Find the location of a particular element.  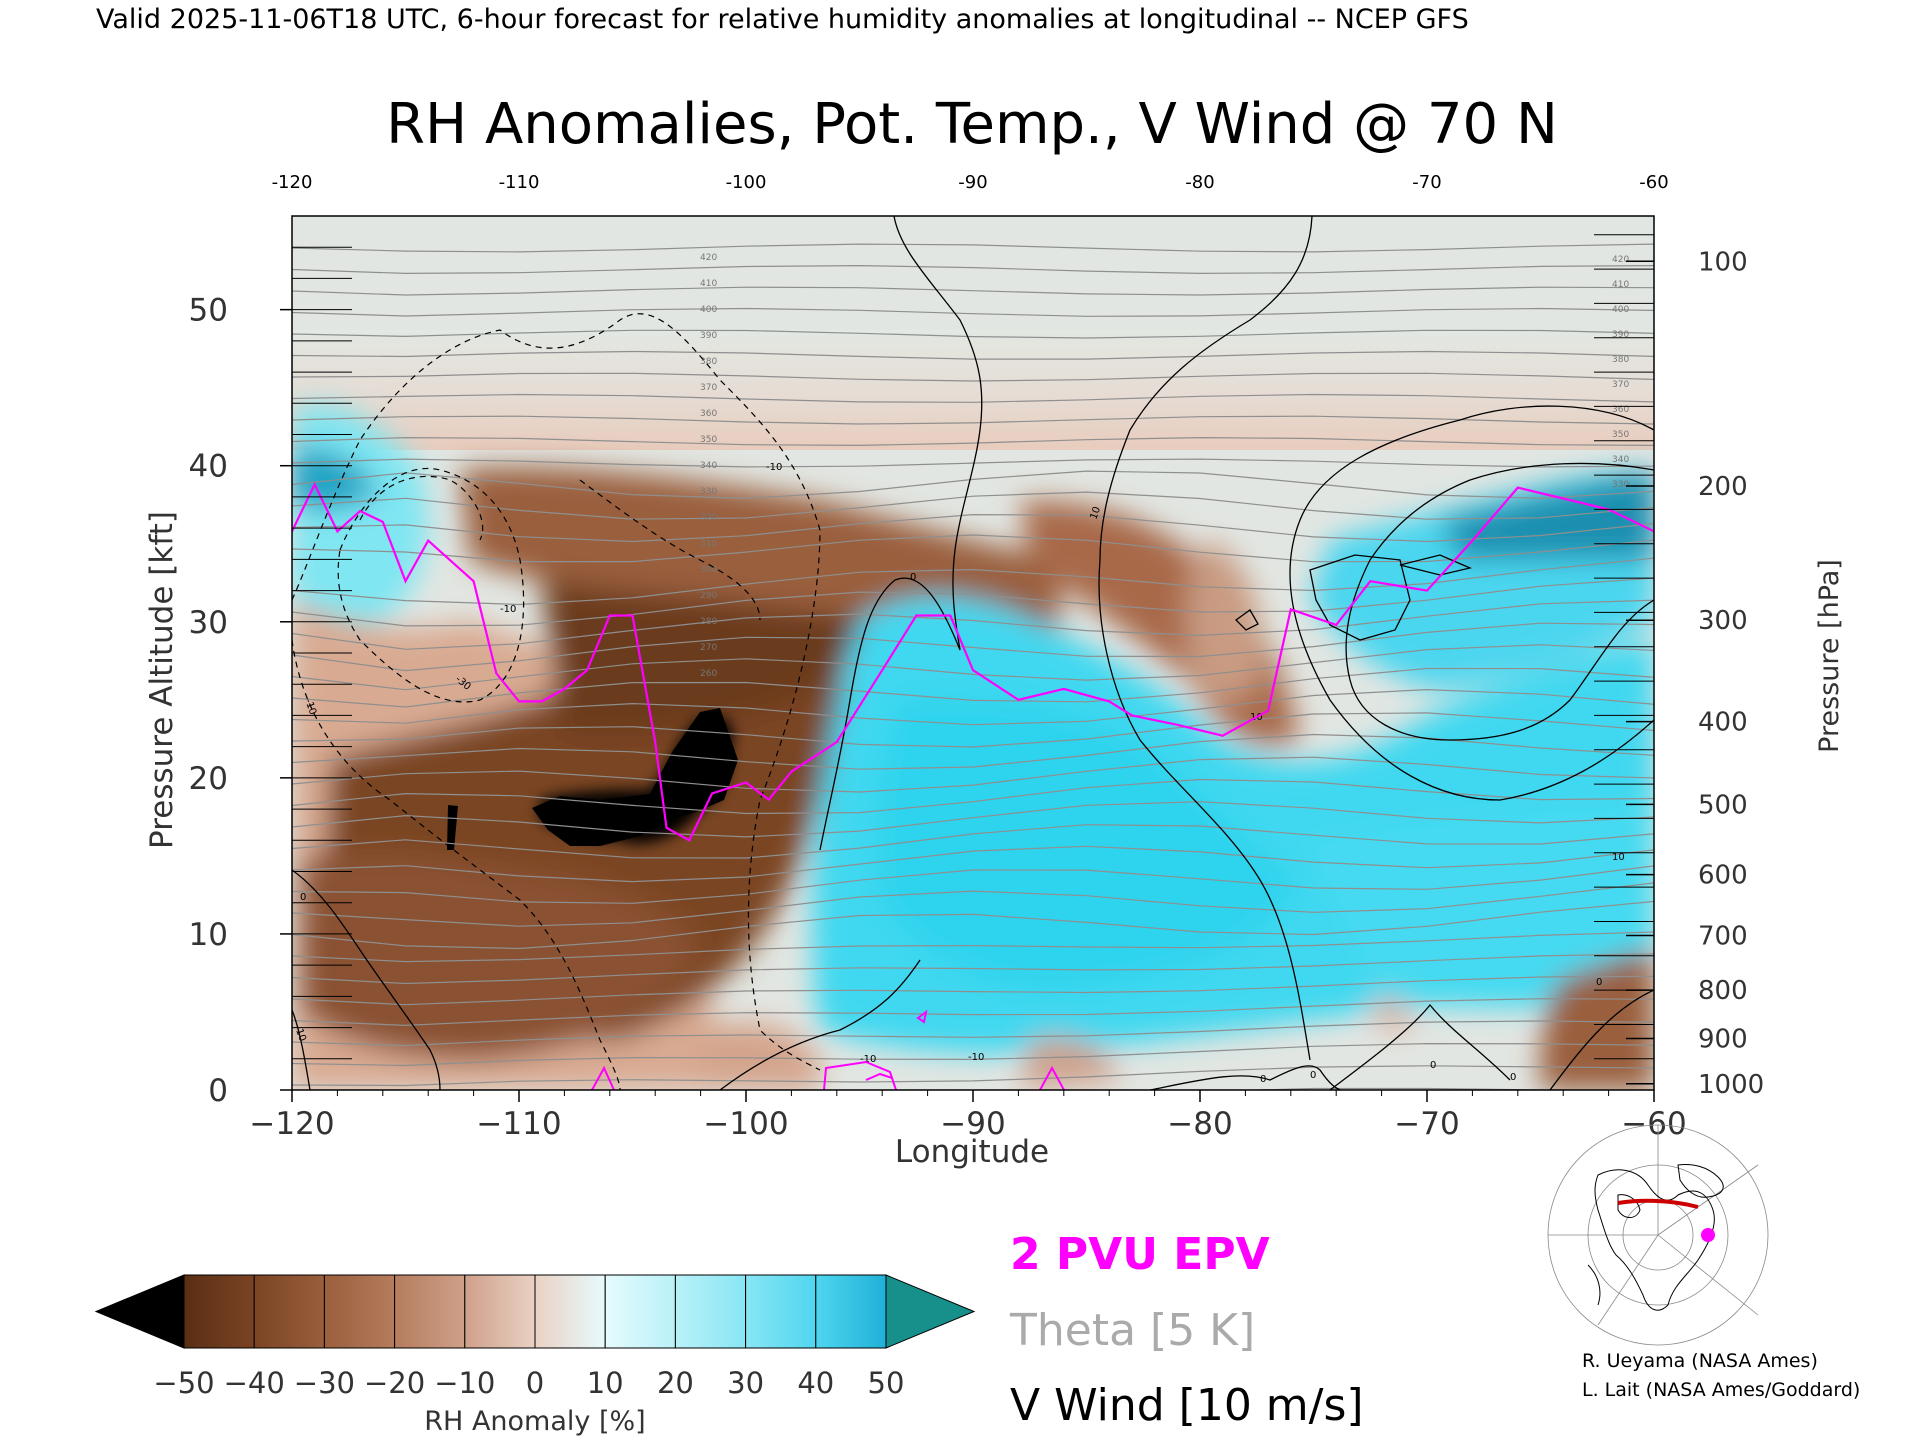

legend-epv: 2 PVU EPV is located at coordinates (1140, 1254).